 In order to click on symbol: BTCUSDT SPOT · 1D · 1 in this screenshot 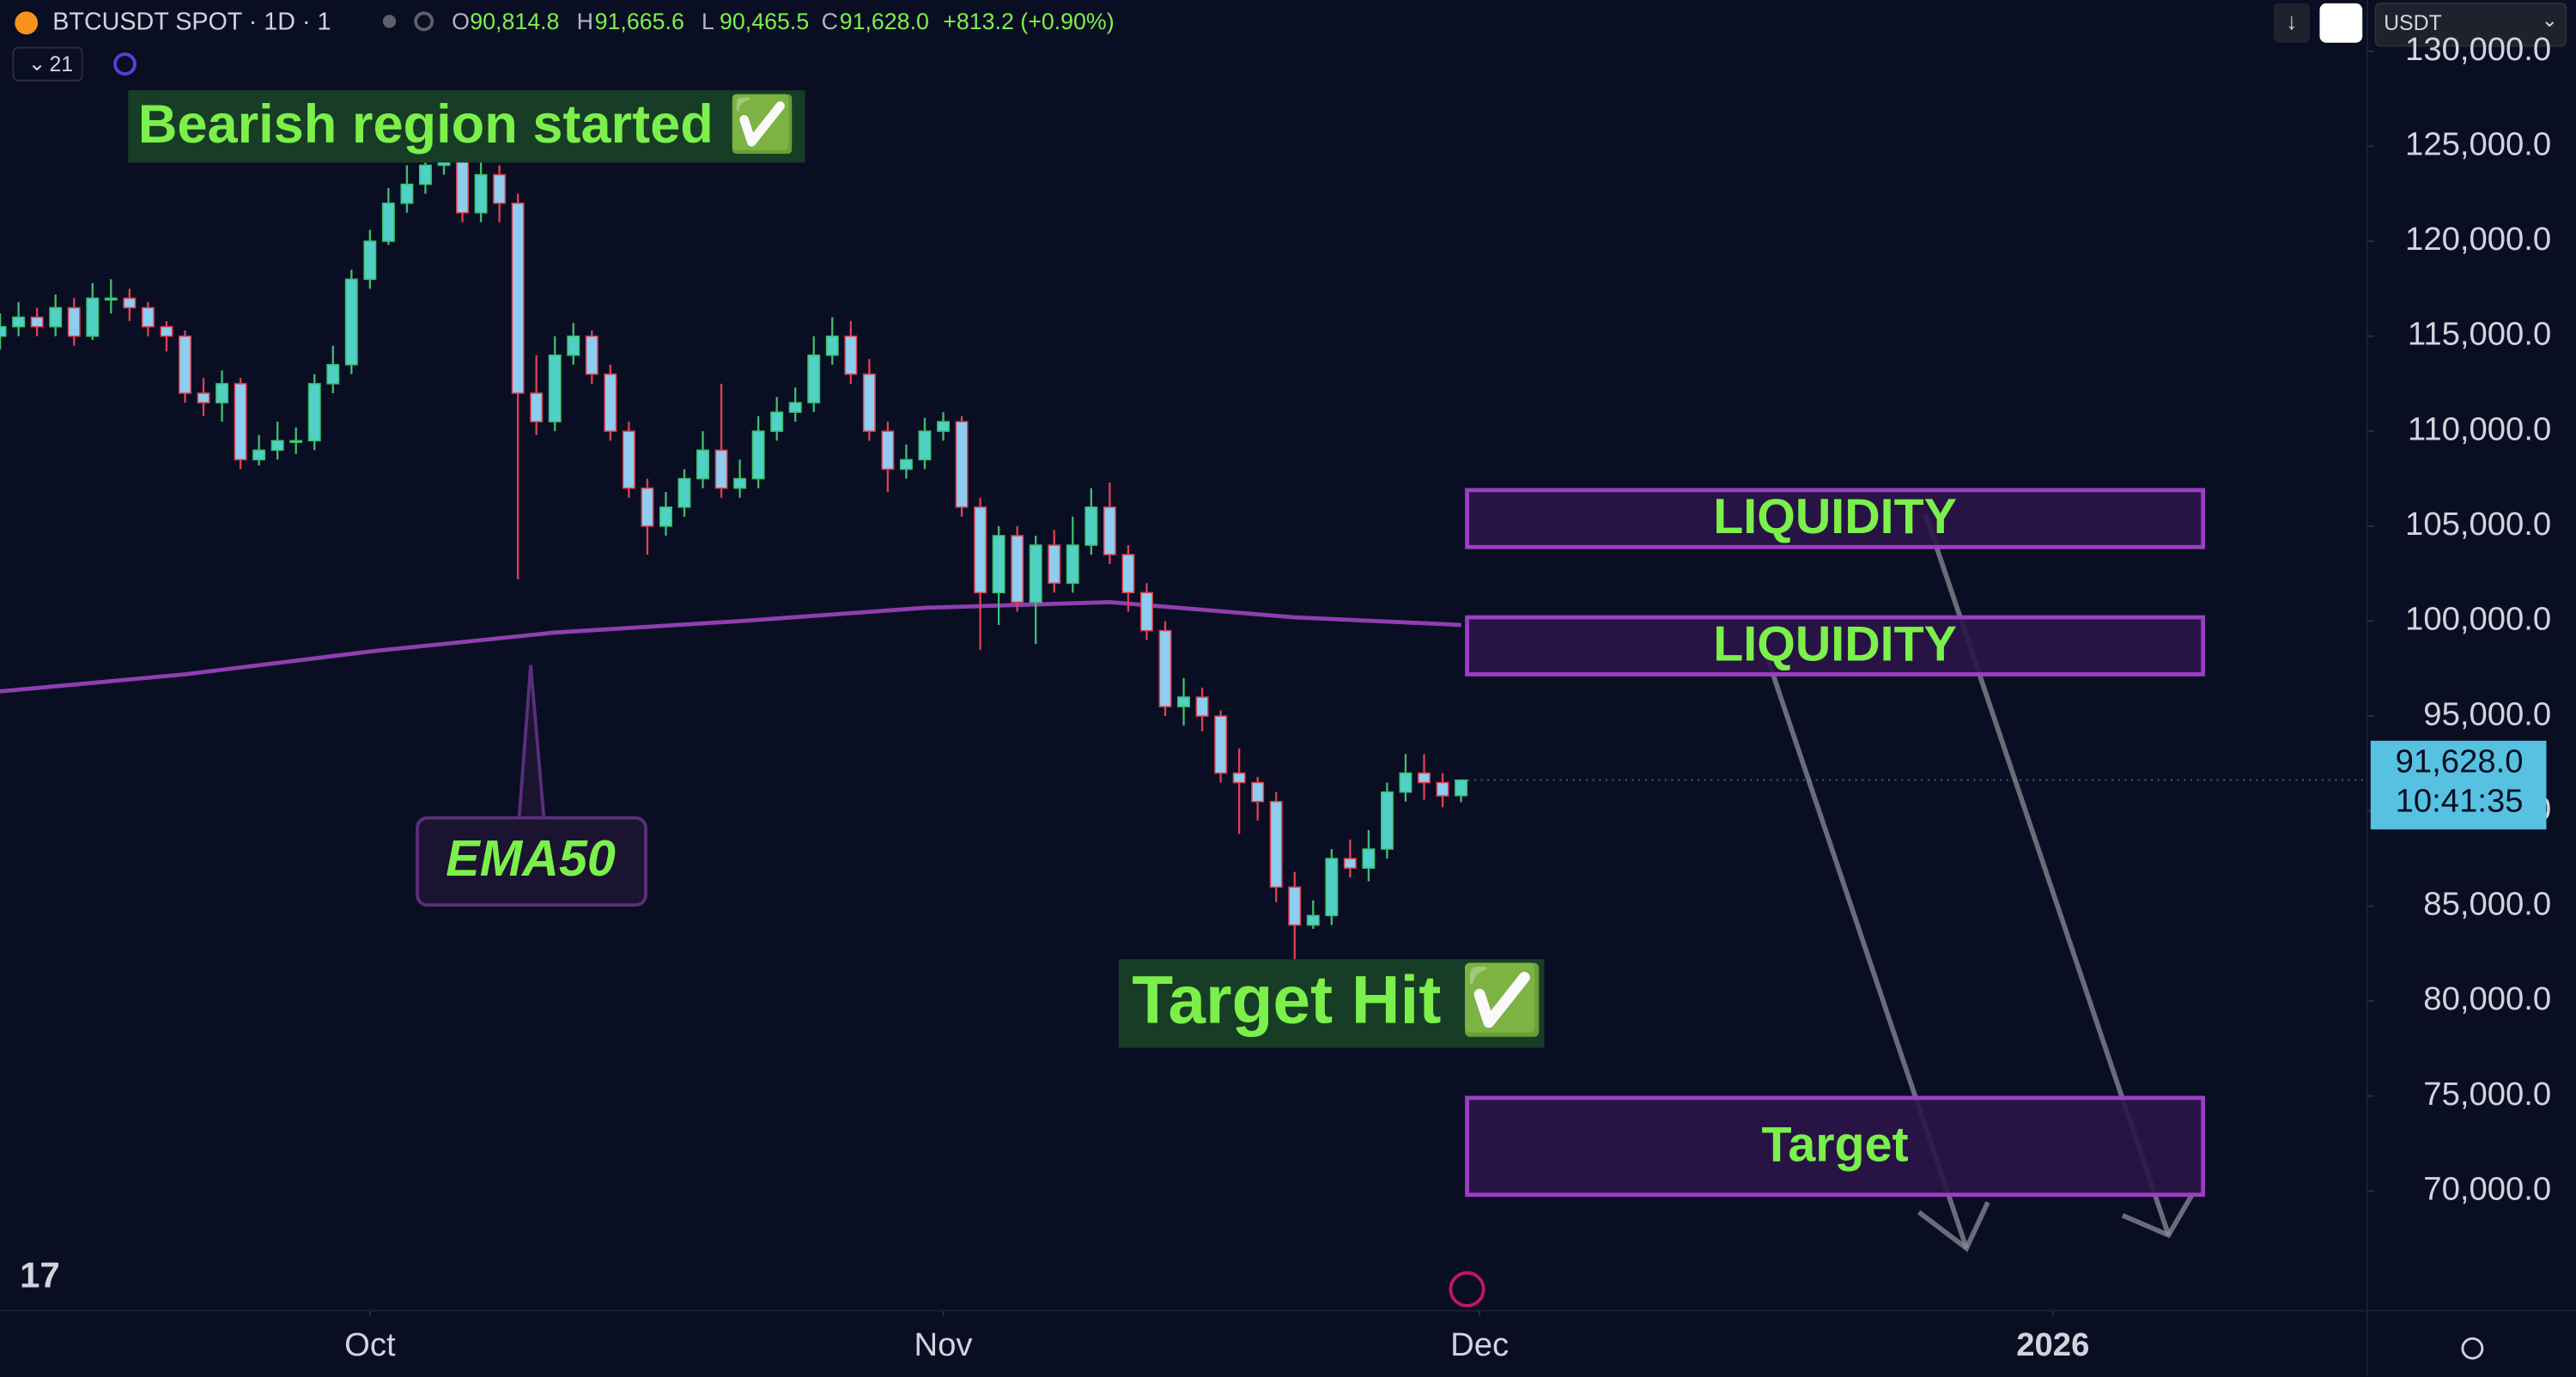, I will do `click(191, 21)`.